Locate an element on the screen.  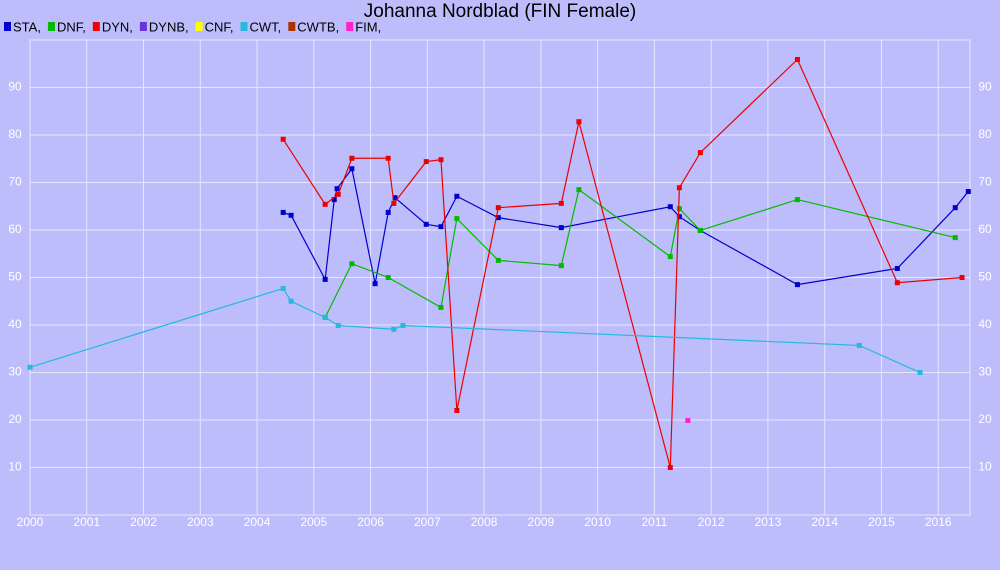
chart-title: Johanna Nordblad (FIN Female) is located at coordinates (500, 11).